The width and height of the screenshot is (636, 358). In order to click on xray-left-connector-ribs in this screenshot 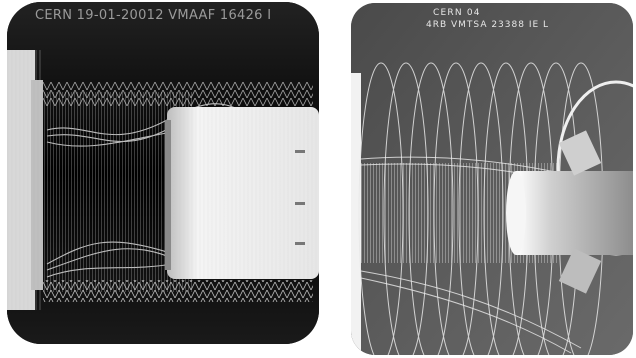, I will do `click(243, 193)`.